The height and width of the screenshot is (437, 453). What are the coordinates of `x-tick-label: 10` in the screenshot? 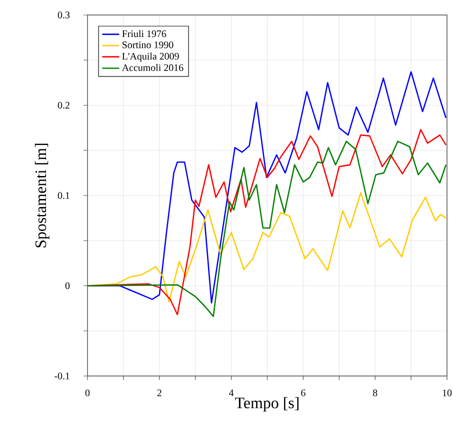 It's located at (447, 393).